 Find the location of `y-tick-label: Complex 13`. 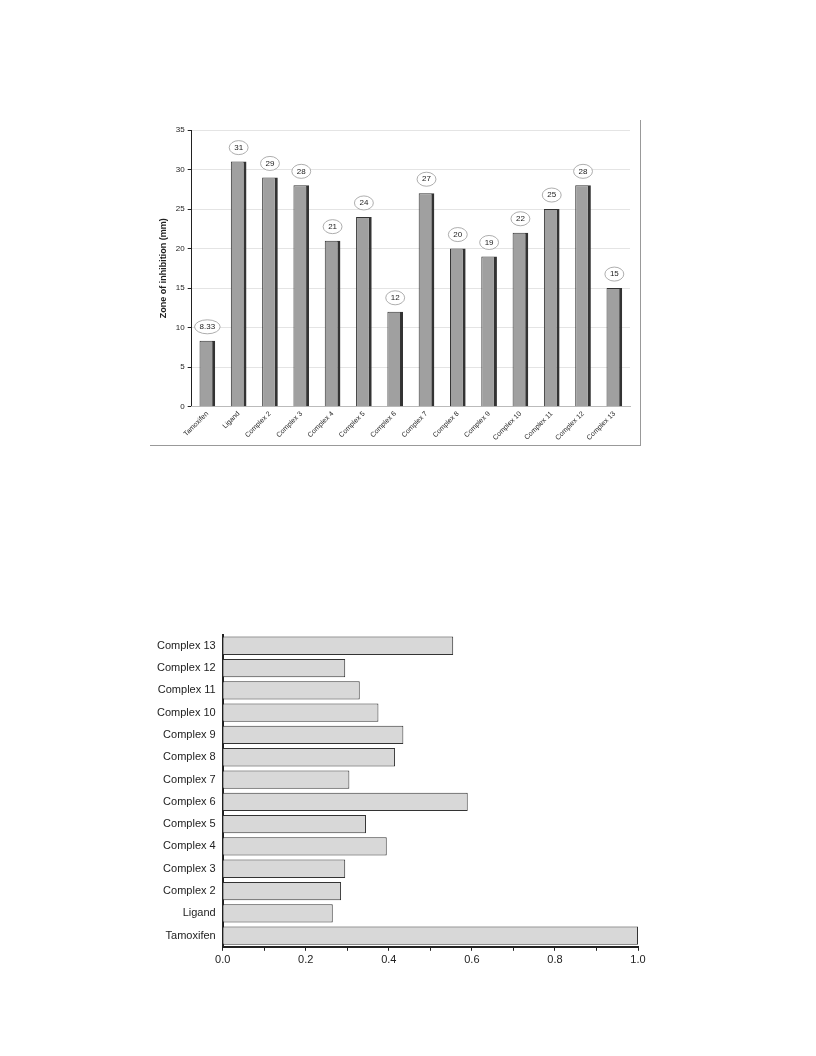

y-tick-label: Complex 13 is located at coordinates (186, 644).